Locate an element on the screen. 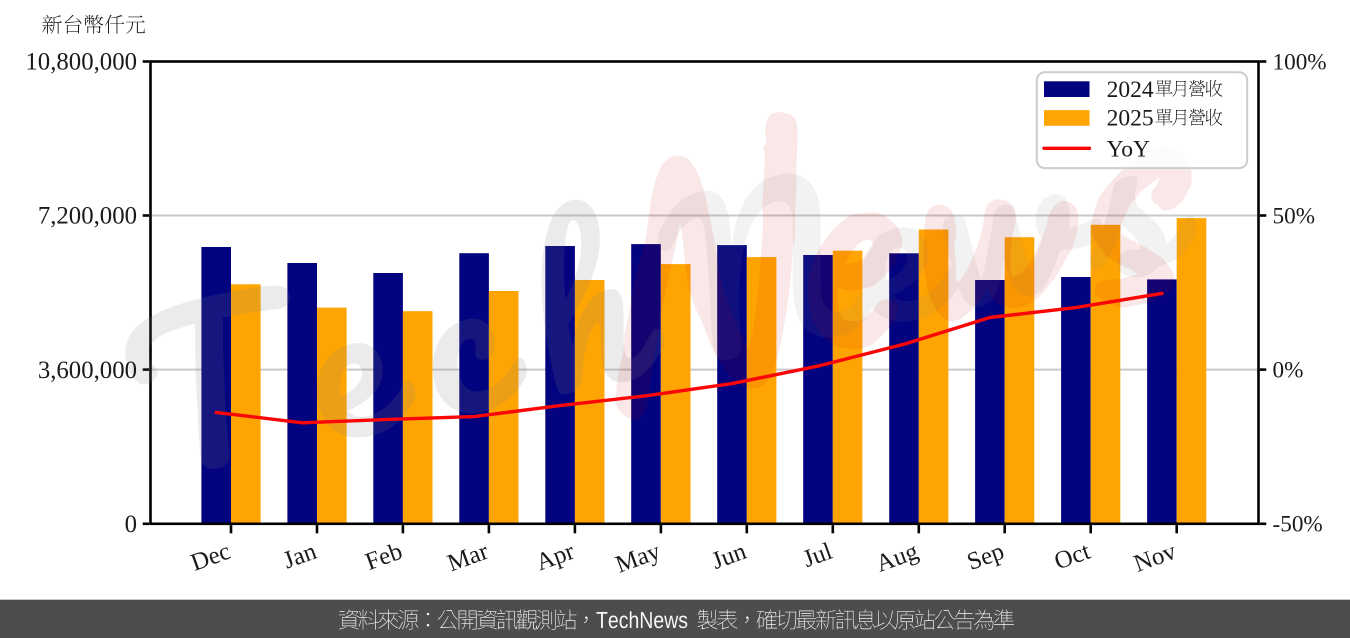 This screenshot has height=638, width=1350. svg-text: May is located at coordinates (638, 558).